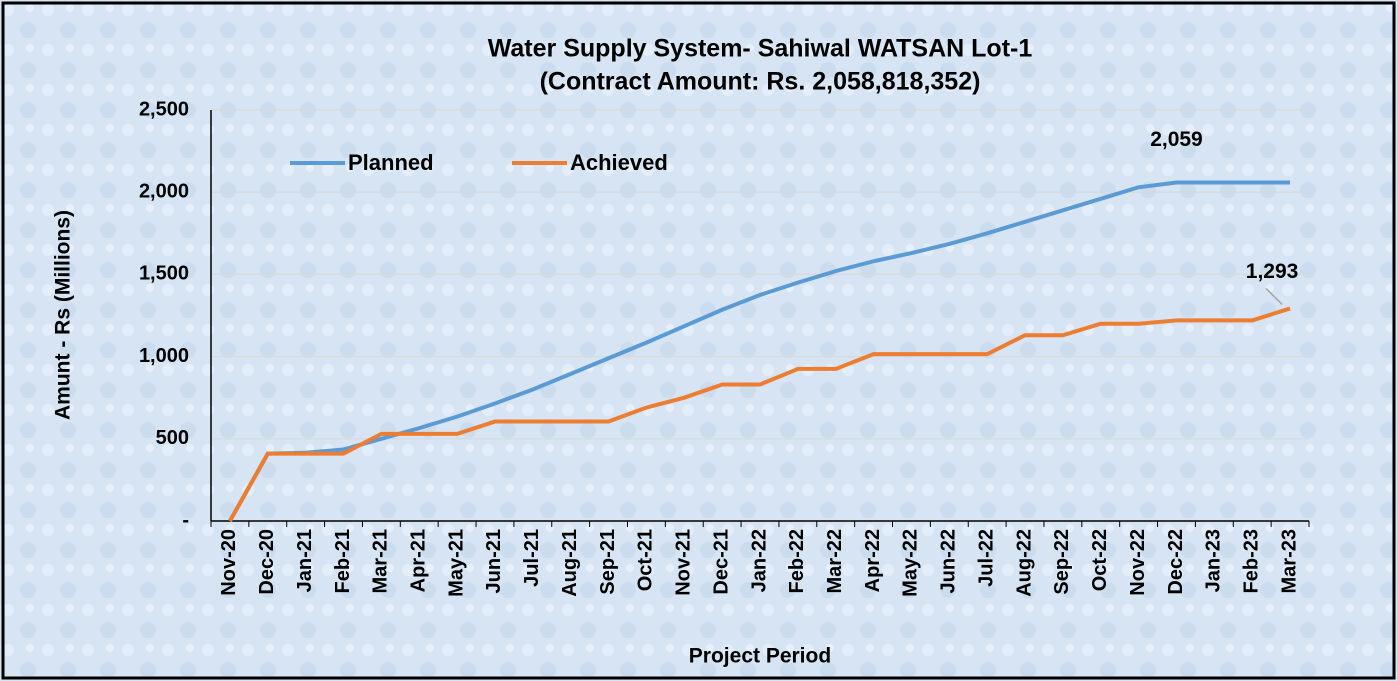 This screenshot has height=681, width=1397. Describe the element at coordinates (760, 656) in the screenshot. I see `x-axis-title: Project Period` at that location.